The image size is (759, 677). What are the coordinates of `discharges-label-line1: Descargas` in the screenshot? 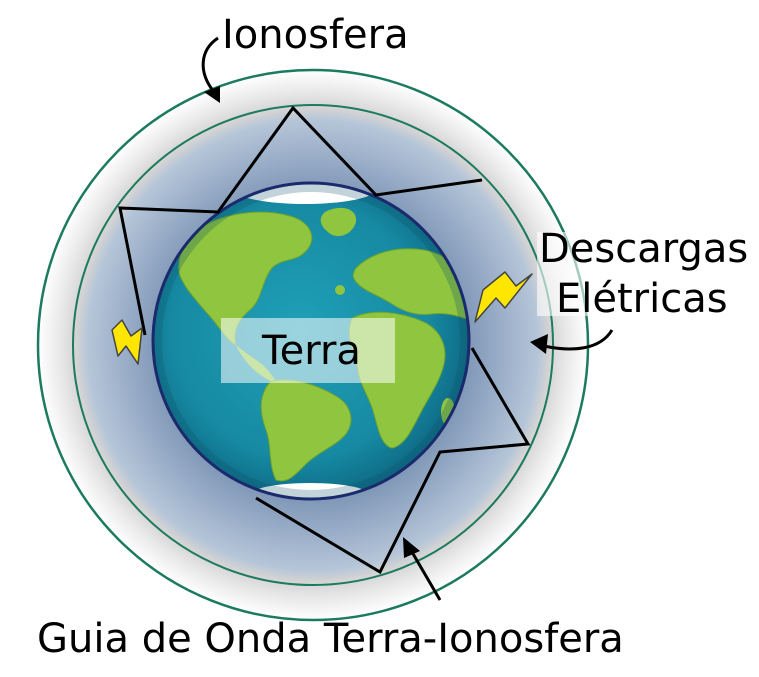 It's located at (643, 249).